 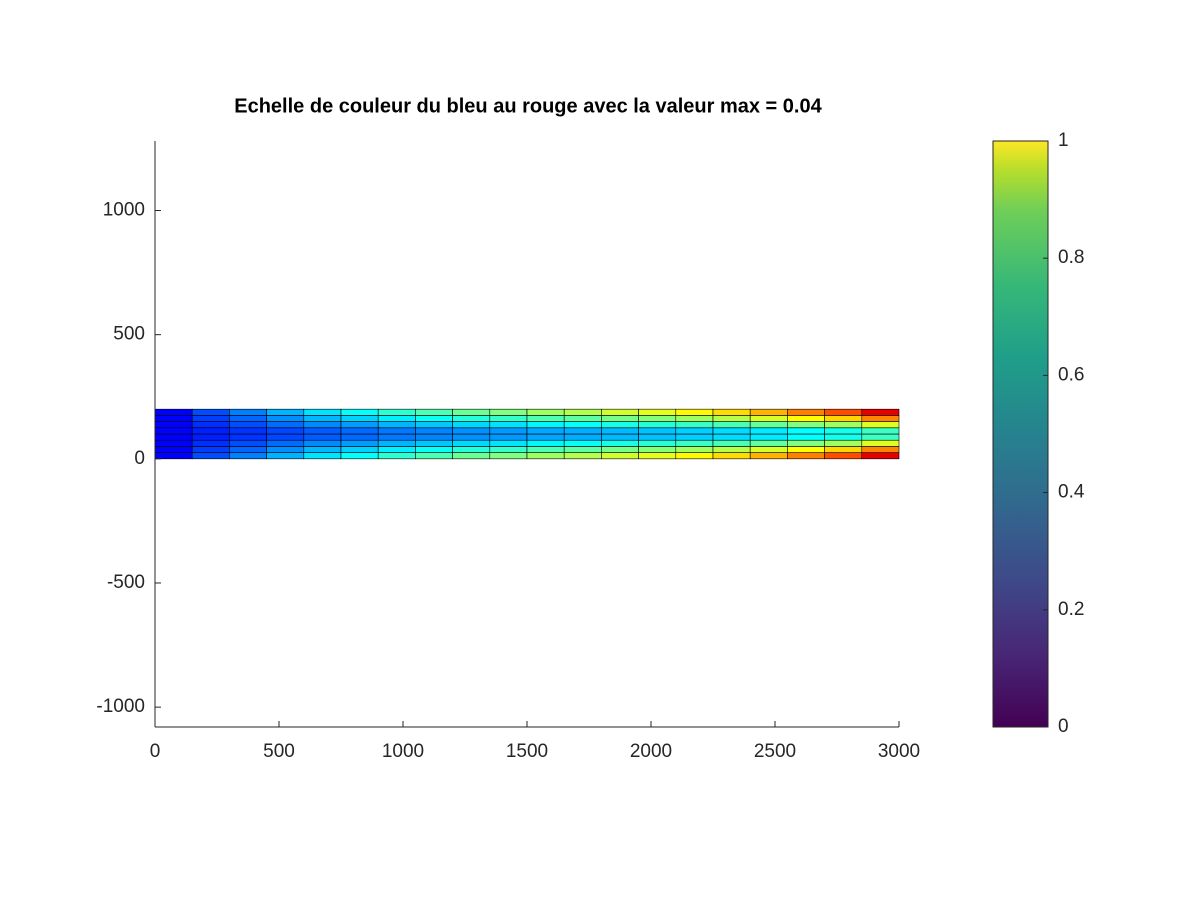 What do you see at coordinates (1020, 434) in the screenshot?
I see `colorbar` at bounding box center [1020, 434].